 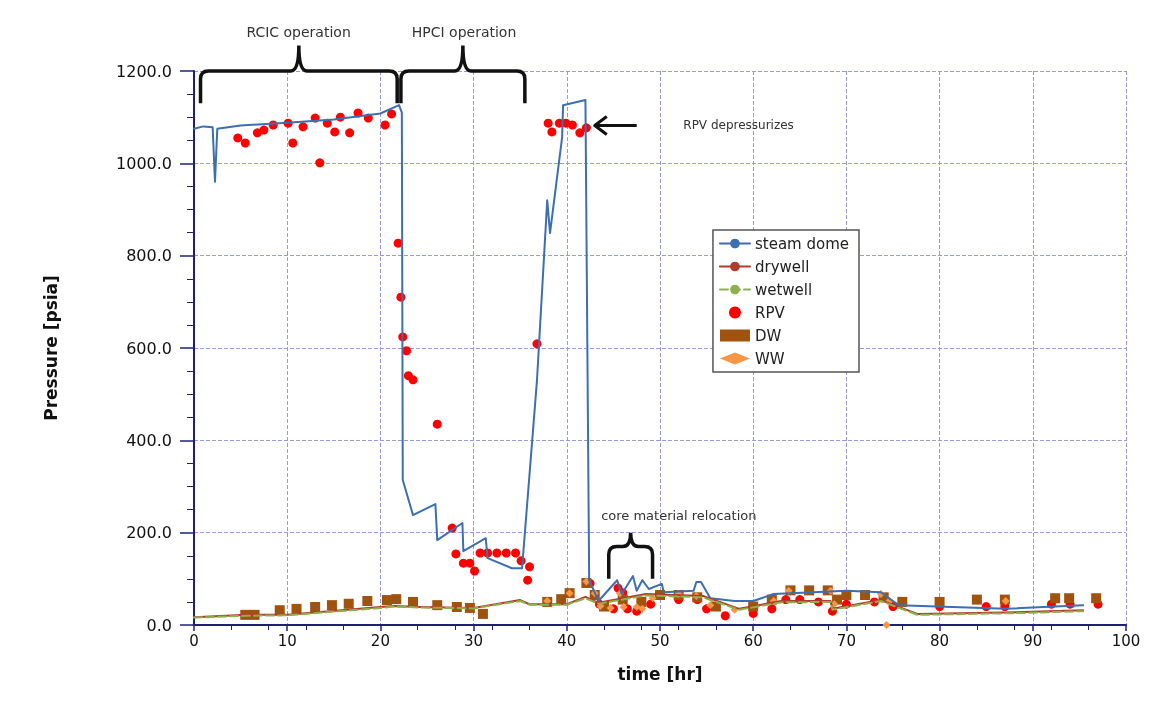 What do you see at coordinates (159, 625) in the screenshot?
I see `y-tick-label: 0.0` at bounding box center [159, 625].